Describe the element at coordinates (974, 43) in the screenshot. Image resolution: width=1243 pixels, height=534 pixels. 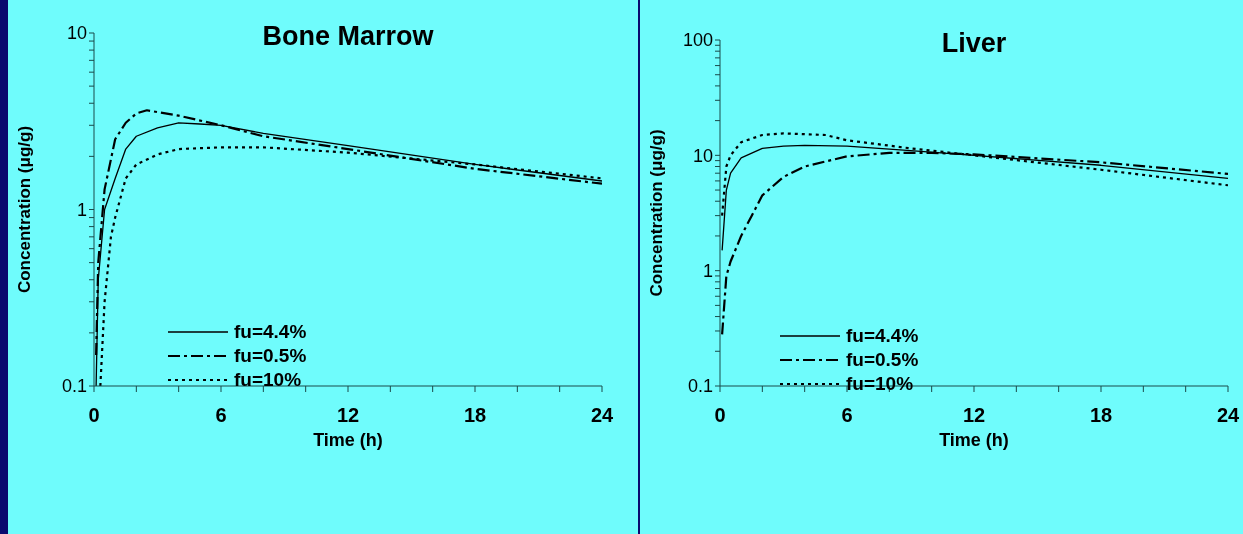
I see `chart-title: Liver` at that location.